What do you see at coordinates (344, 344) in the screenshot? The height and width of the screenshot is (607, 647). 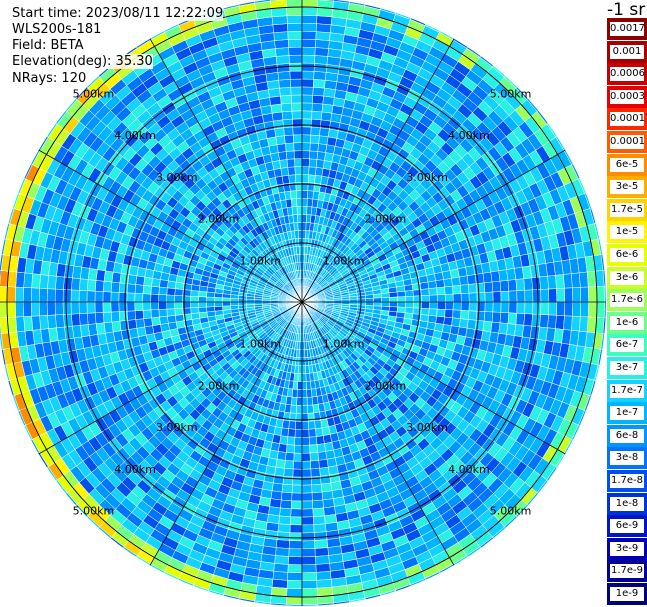 I see `range-ring-label: 1.00km` at bounding box center [344, 344].